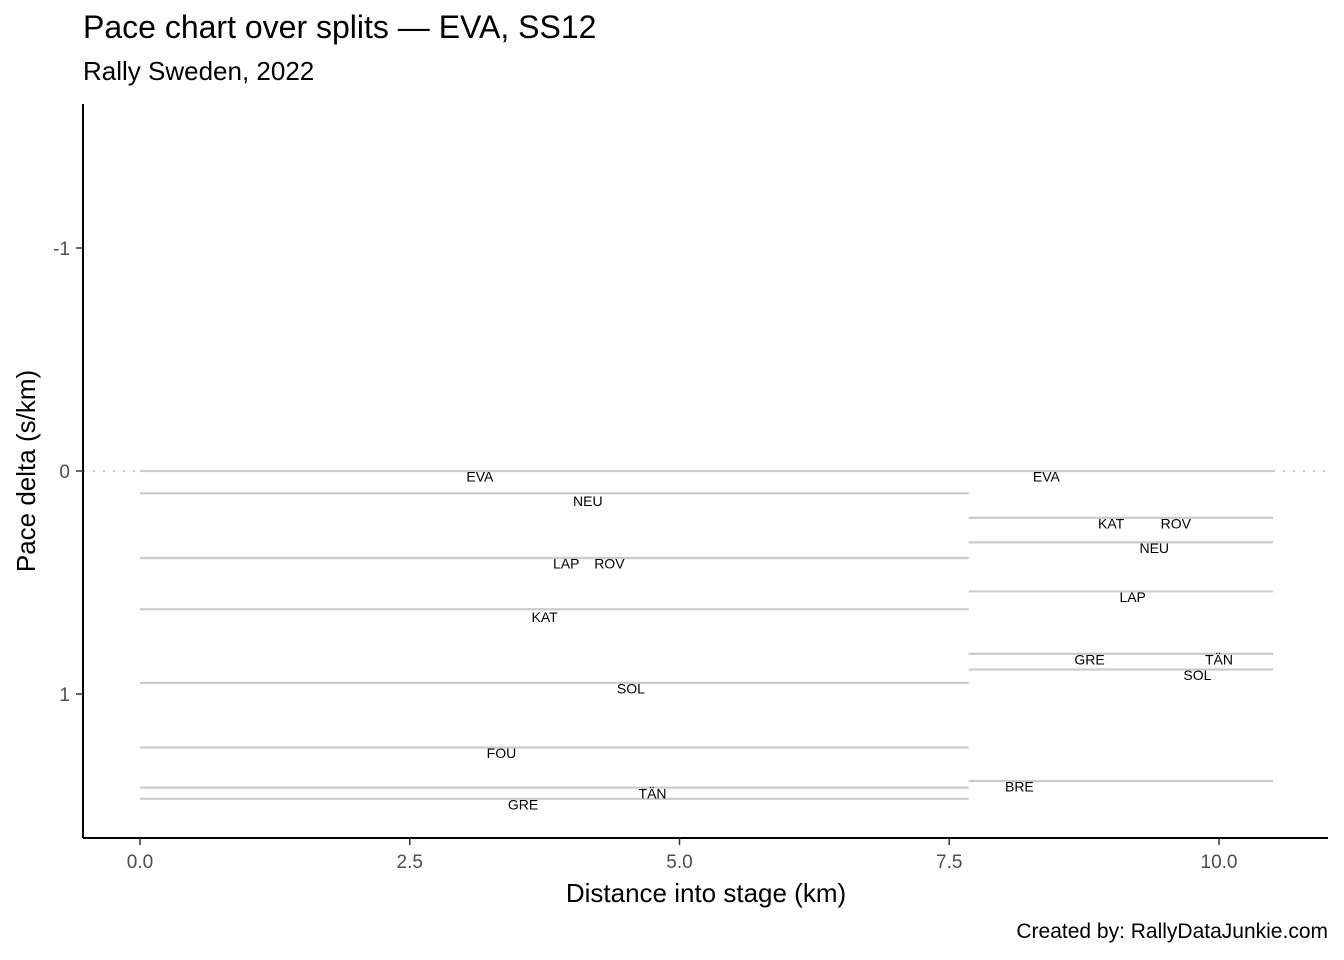 The image size is (1344, 960). What do you see at coordinates (1219, 862) in the screenshot?
I see `x-tick-label: 10.0` at bounding box center [1219, 862].